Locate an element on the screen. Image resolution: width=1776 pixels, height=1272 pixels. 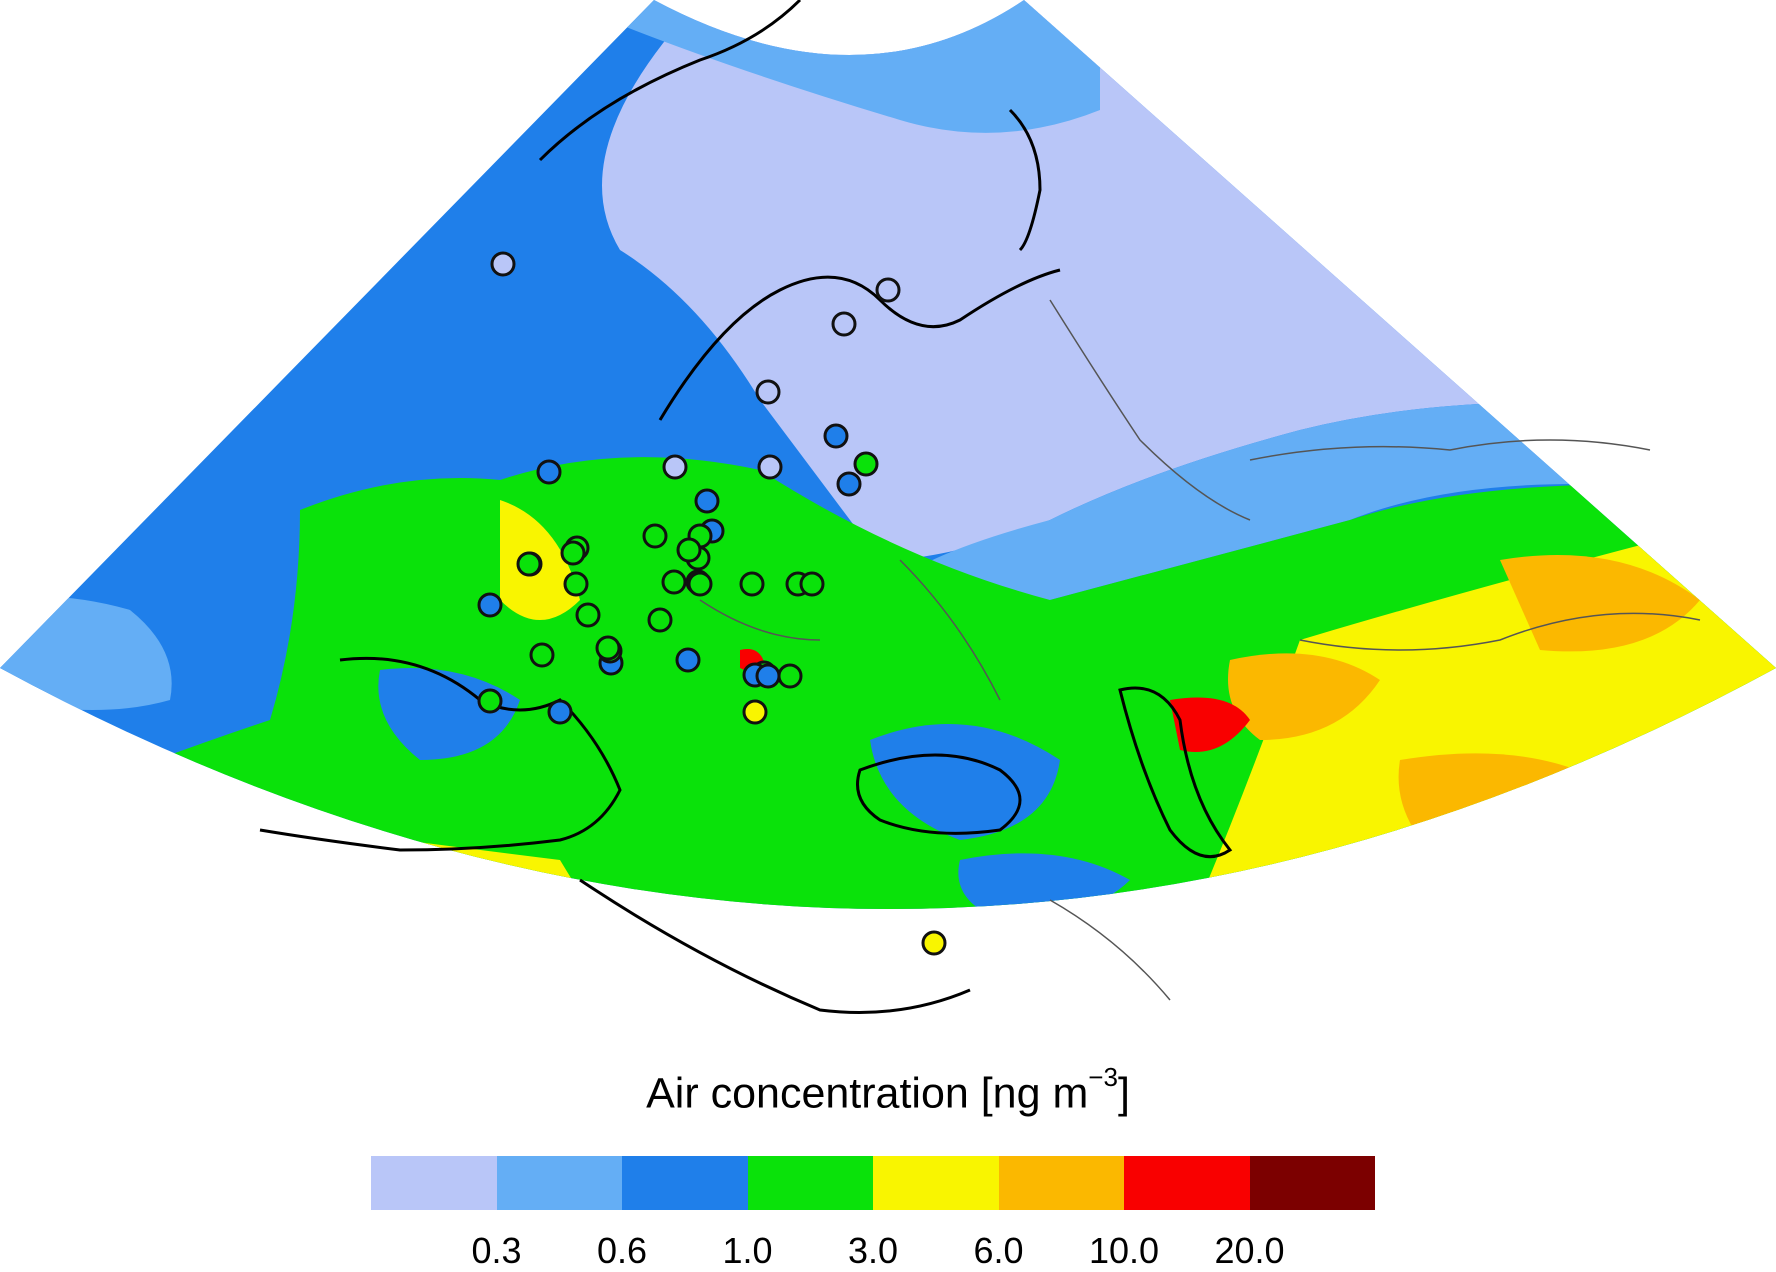
legend-title-text: Air concentration [ng m is located at coordinates (867, 1093).